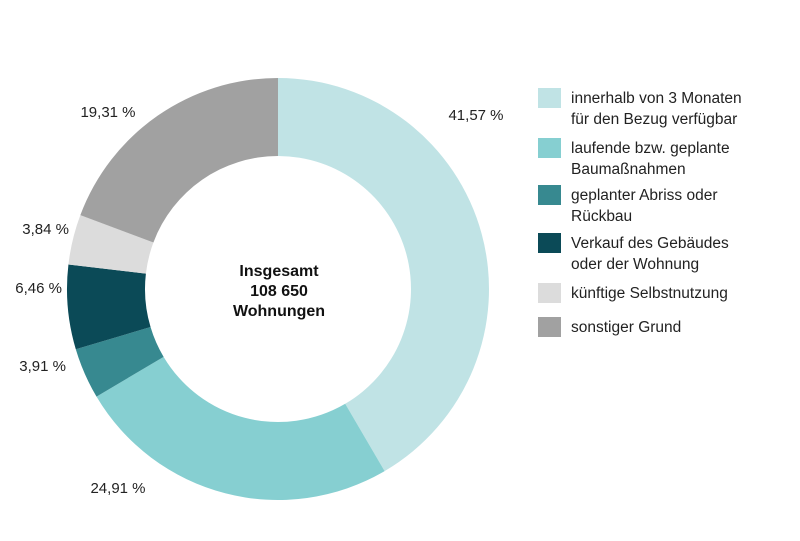 This screenshot has width=800, height=541. Describe the element at coordinates (650, 243) in the screenshot. I see `legend-label-line-1: Verkauf des Gebäudes` at that location.